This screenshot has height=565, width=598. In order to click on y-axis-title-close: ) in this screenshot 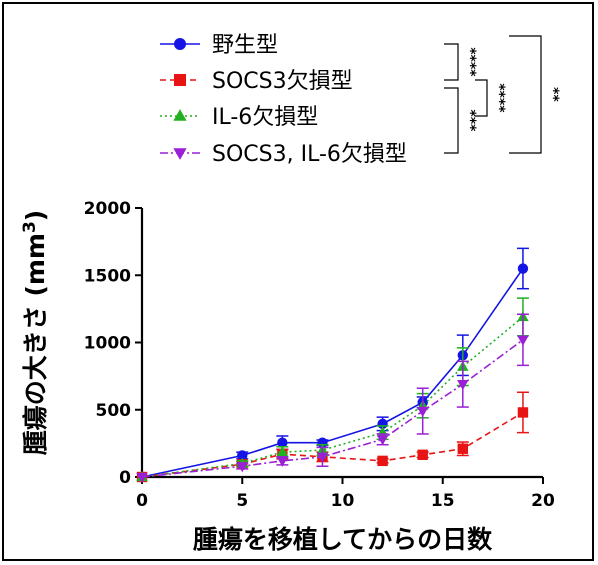, I will do `click(35, 215)`.